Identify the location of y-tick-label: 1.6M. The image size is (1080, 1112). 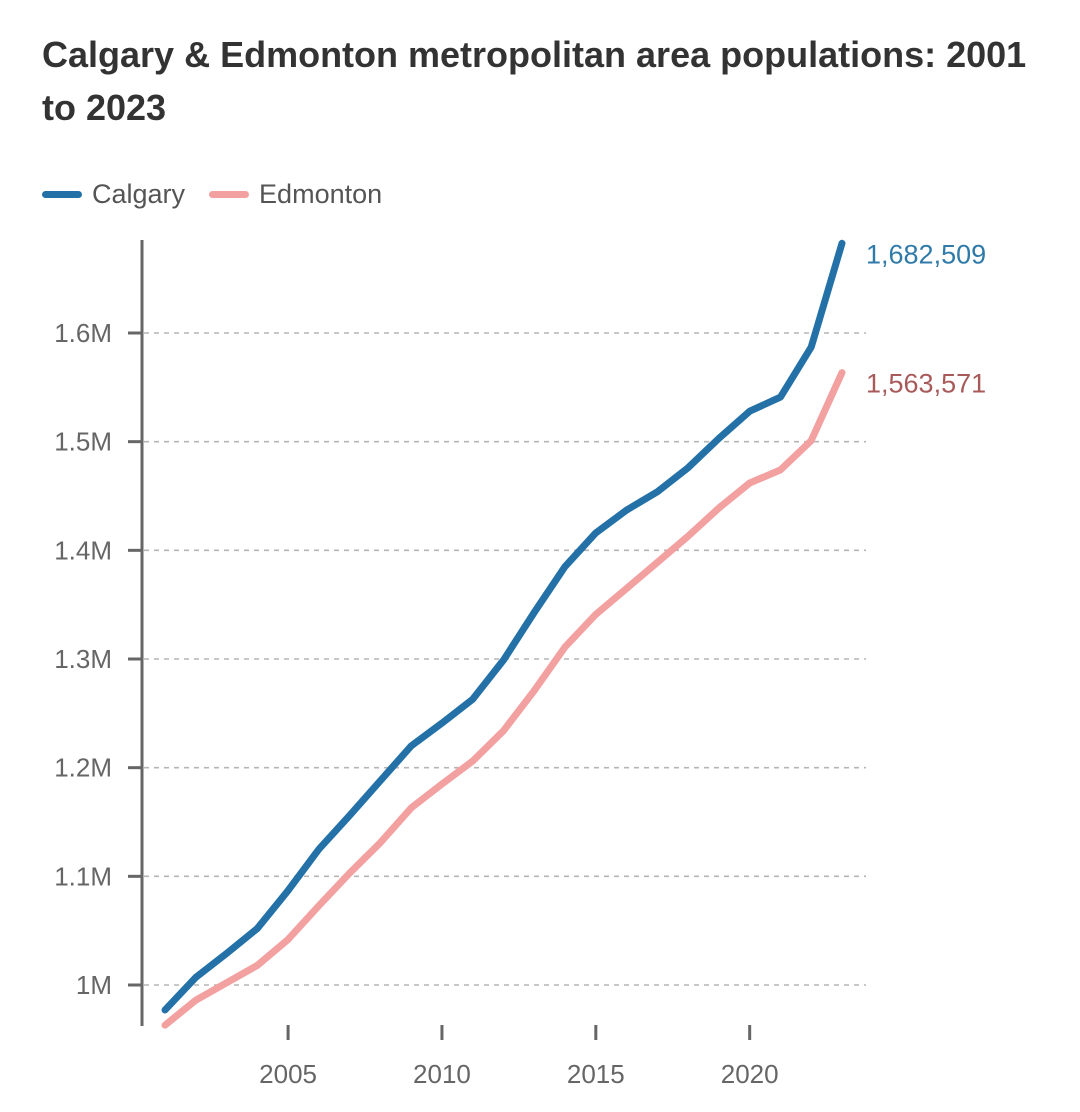
(83, 333).